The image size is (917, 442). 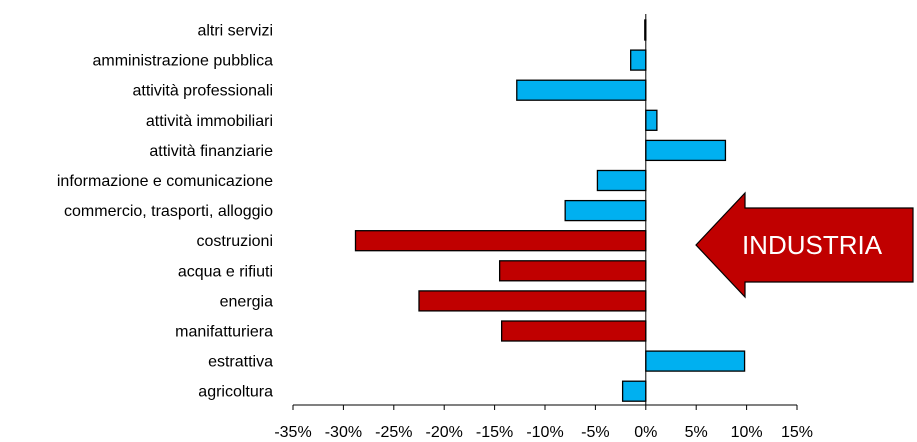 I want to click on x-tick-label-8: 5%, so click(x=696, y=432).